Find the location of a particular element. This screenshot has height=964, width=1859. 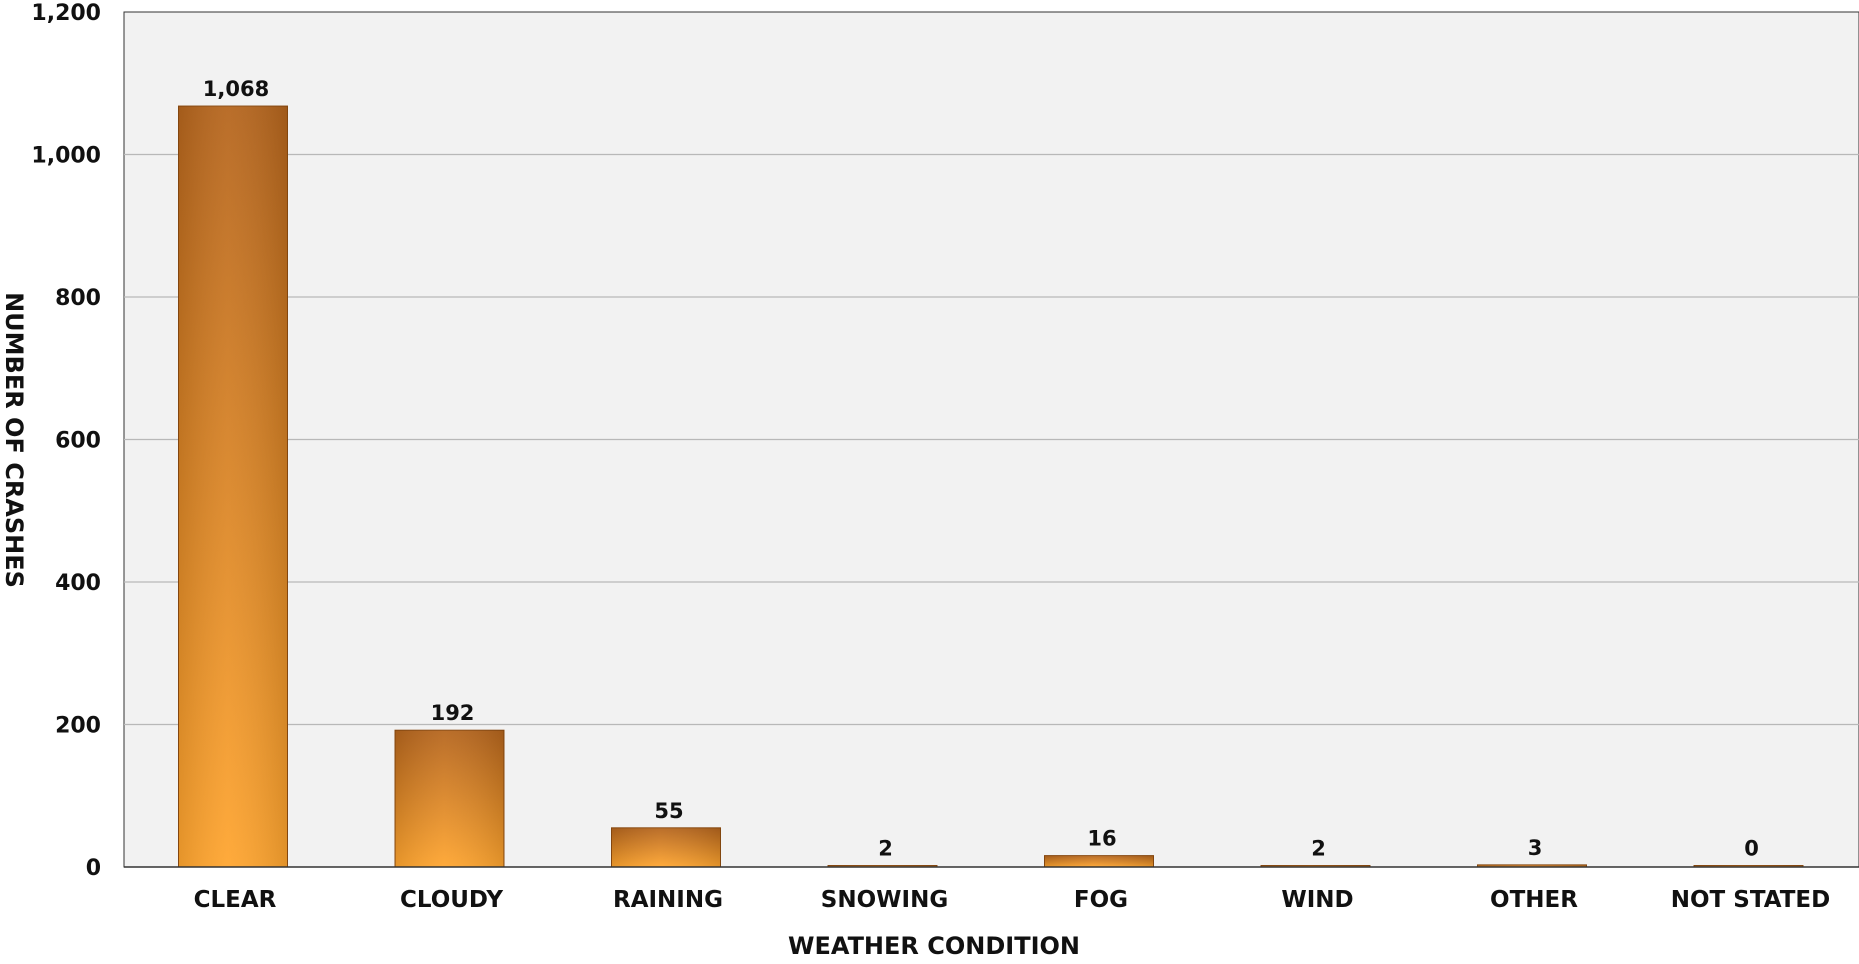

x-tick-label: WIND is located at coordinates (1317, 900).